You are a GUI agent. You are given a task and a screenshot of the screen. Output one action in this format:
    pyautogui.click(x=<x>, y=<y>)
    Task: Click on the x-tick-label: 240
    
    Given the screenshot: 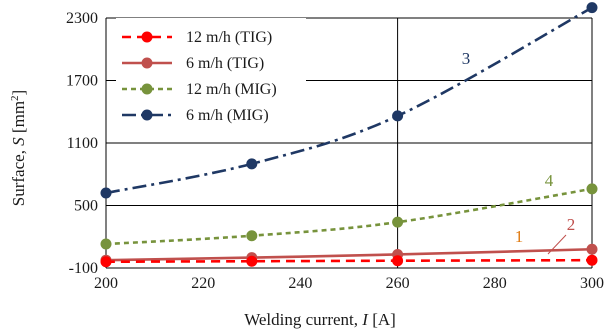 What is the action you would take?
    pyautogui.click(x=300, y=283)
    